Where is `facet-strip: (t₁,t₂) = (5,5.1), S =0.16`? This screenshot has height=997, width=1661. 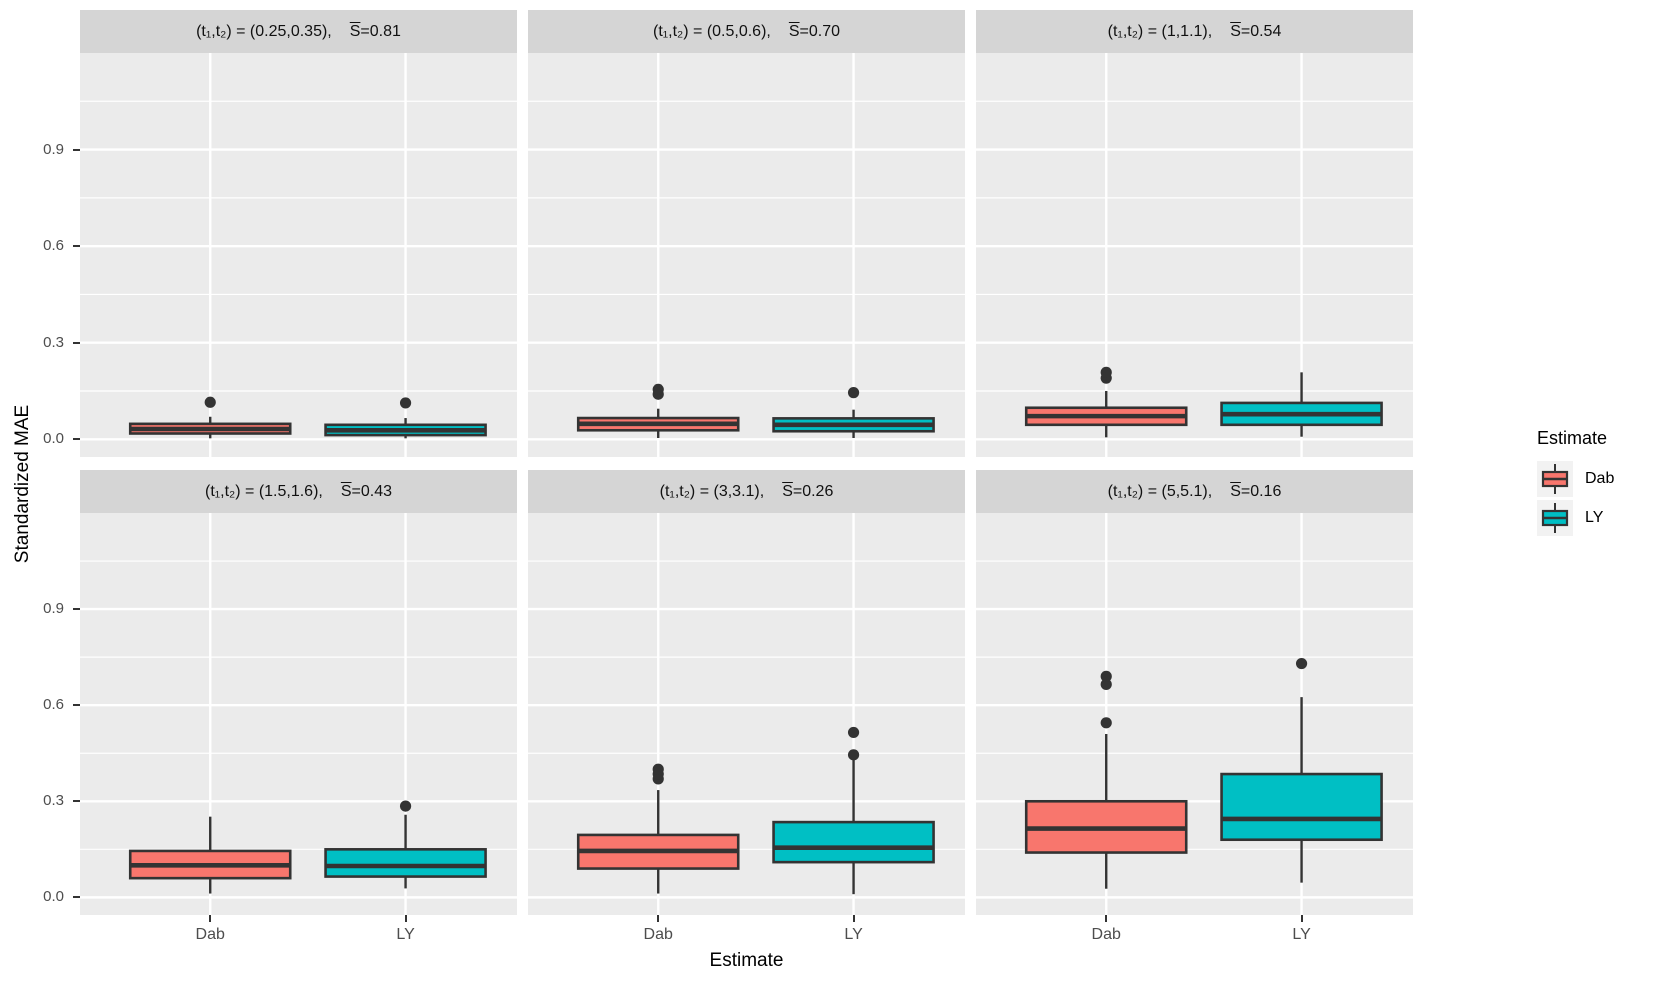 facet-strip: (t₁,t₂) = (5,5.1), S =0.16 is located at coordinates (1194, 491).